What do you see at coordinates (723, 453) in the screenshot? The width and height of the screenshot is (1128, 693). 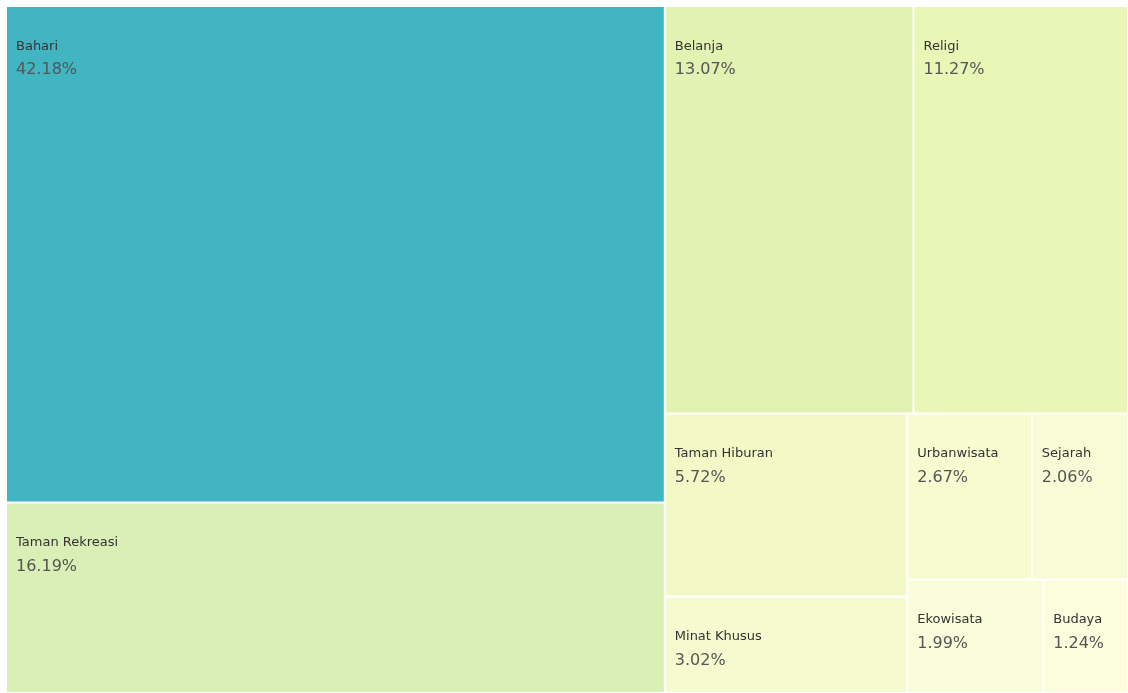 I see `category-label: Taman Hiburan` at bounding box center [723, 453].